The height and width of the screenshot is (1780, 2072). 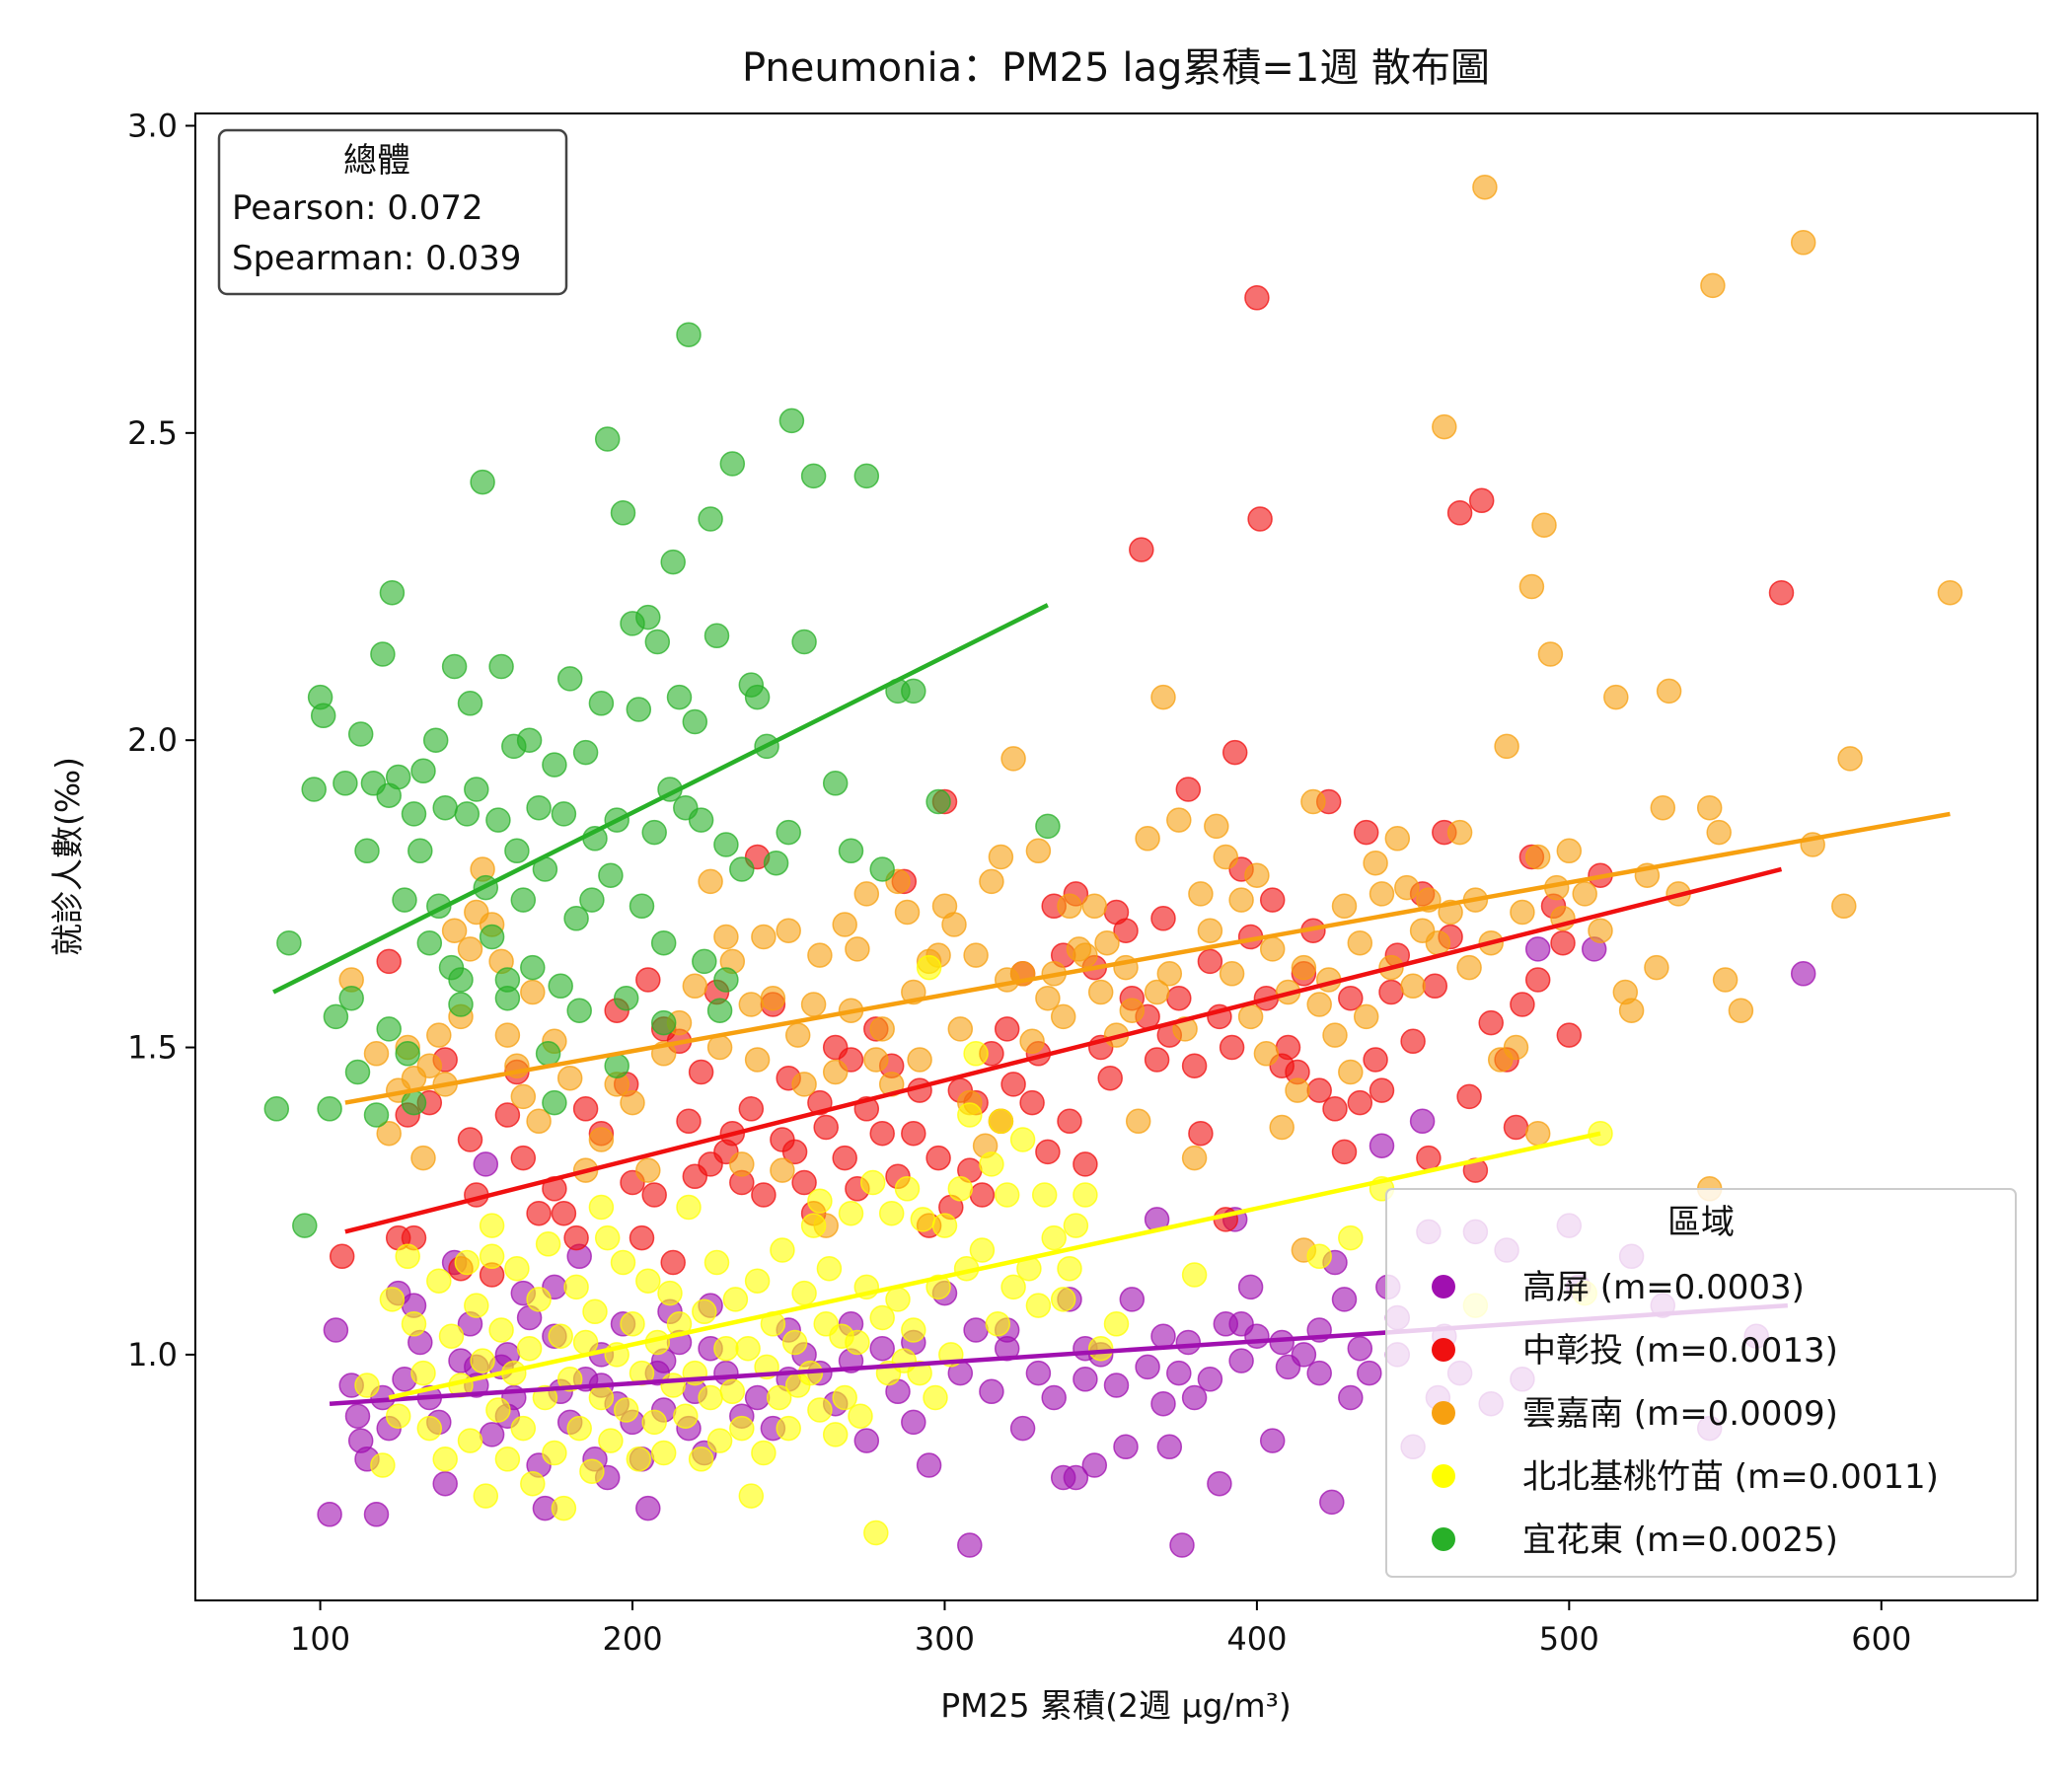 I want to click on stats-box-title: 總體, so click(x=377, y=161).